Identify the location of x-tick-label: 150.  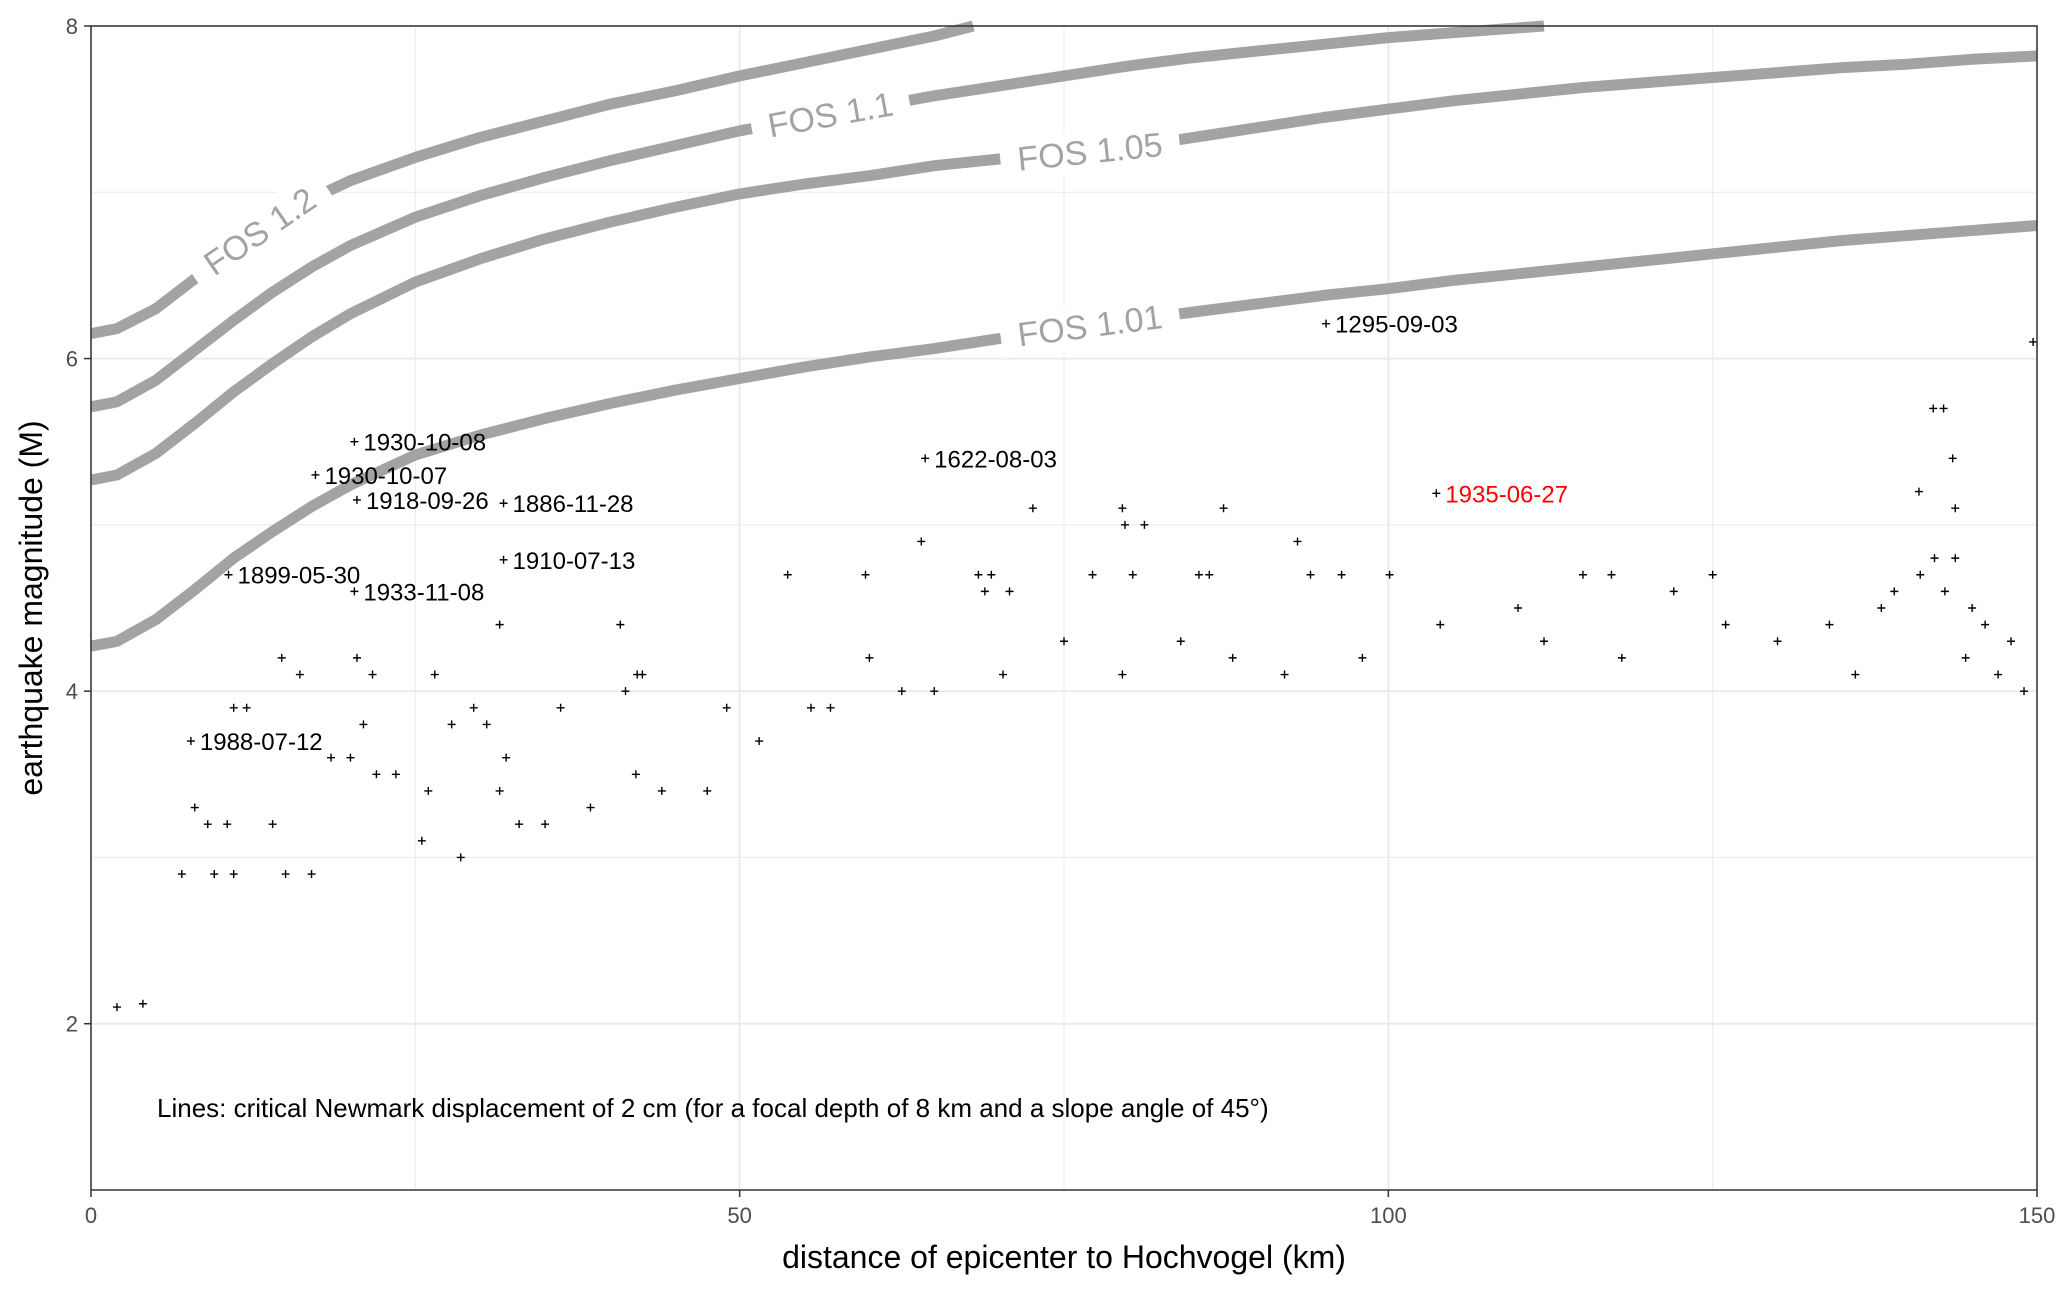
(2037, 1215).